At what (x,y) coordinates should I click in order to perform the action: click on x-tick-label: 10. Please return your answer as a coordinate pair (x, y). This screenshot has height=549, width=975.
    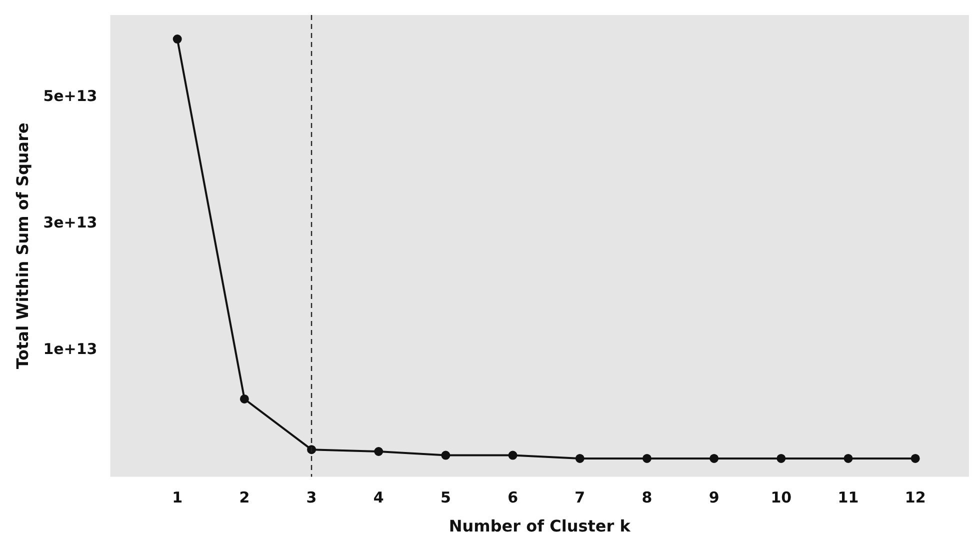
    Looking at the image, I should click on (781, 497).